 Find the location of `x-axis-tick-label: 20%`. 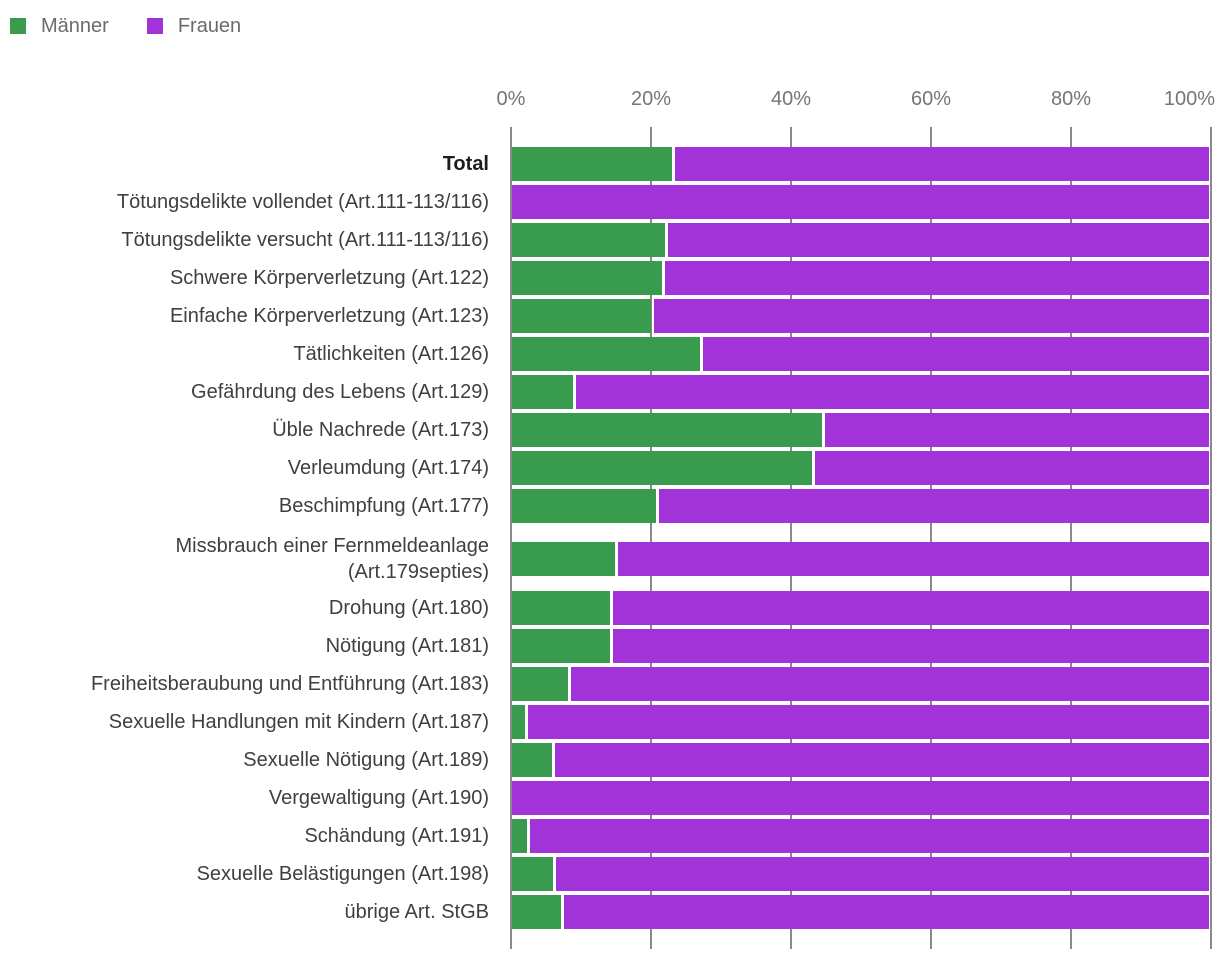

x-axis-tick-label: 20% is located at coordinates (651, 99).